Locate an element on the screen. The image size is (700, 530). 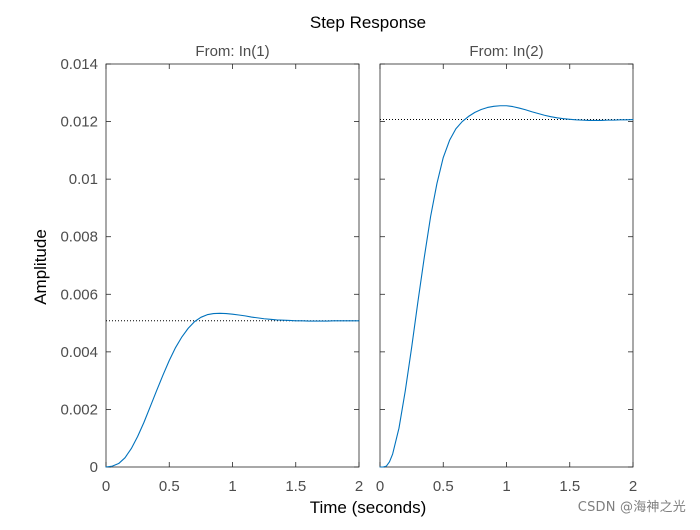
watermark-text: CSDN @海神之光 is located at coordinates (631, 507).